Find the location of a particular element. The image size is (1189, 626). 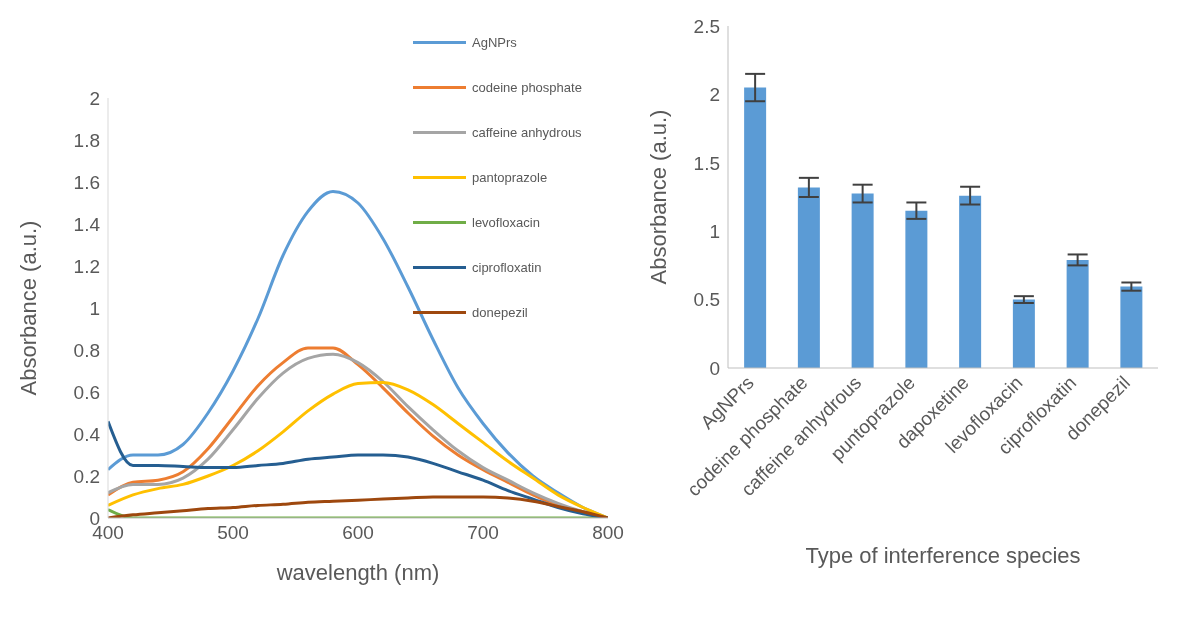

x-axis-title: wavelength (nm) is located at coordinates (357, 572).